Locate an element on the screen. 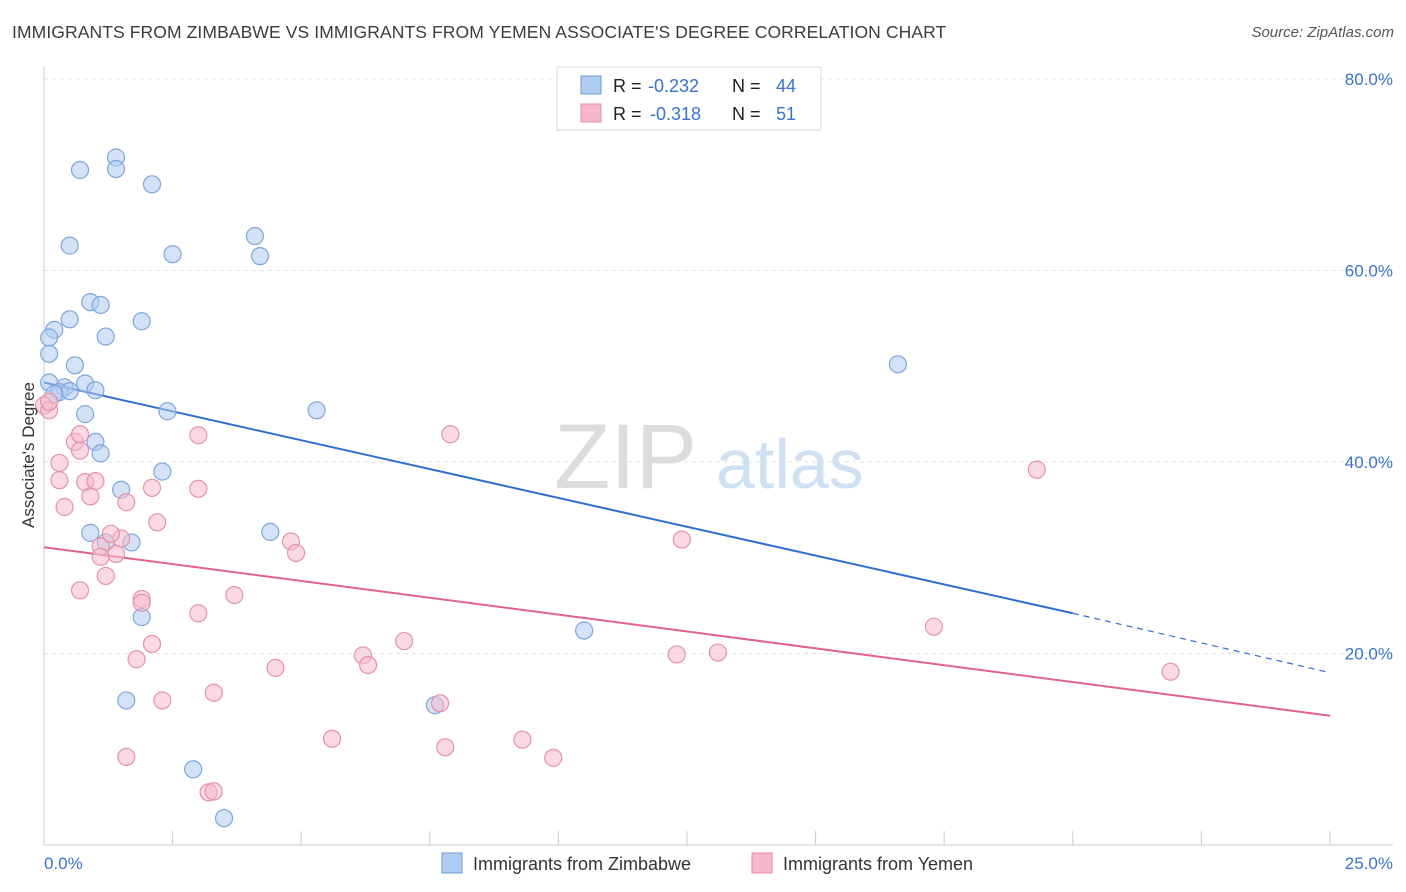 This screenshot has width=1406, height=892. watermark: ZIP atlas is located at coordinates (709, 457).